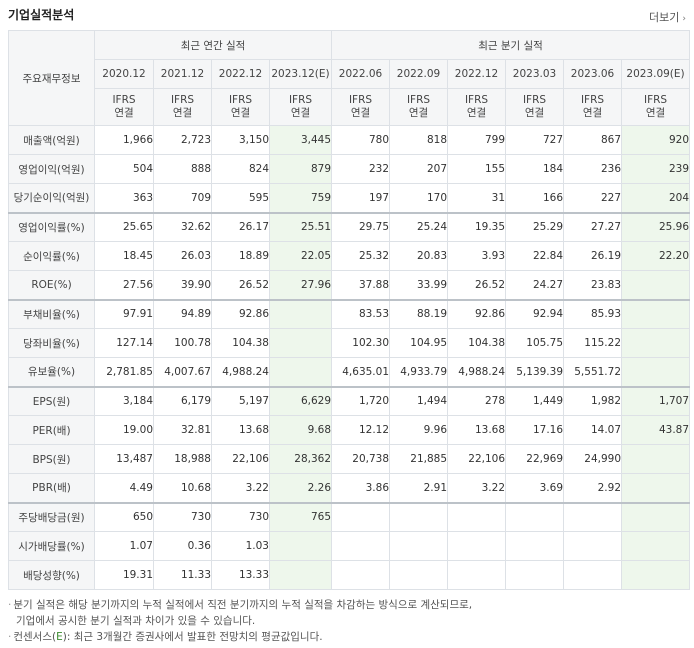 This screenshot has width=694, height=648. I want to click on value-cell: 28,362, so click(300, 459).